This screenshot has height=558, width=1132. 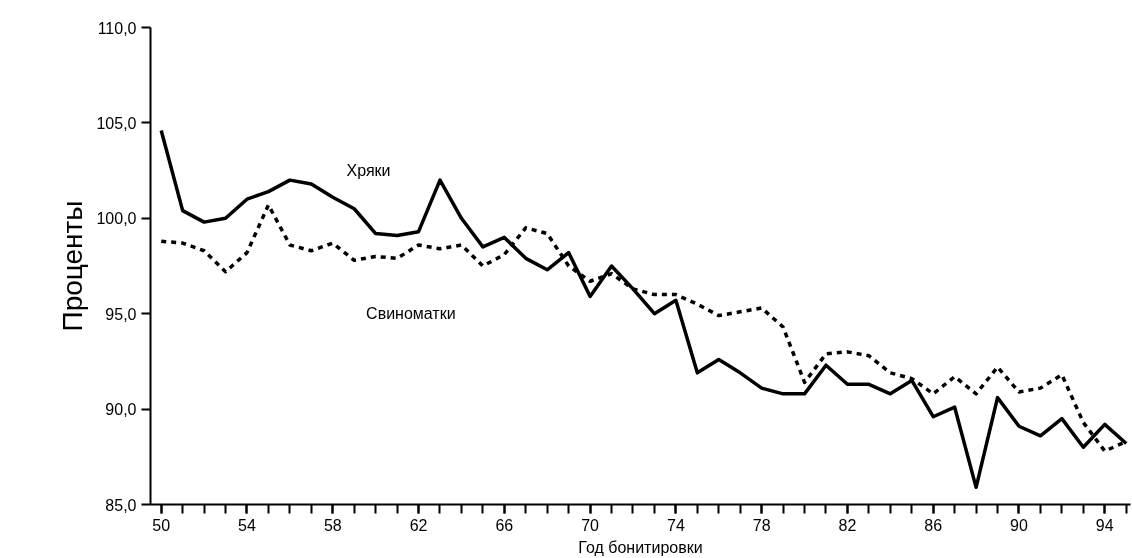 What do you see at coordinates (116, 123) in the screenshot?
I see `y-tick-label: 105,0` at bounding box center [116, 123].